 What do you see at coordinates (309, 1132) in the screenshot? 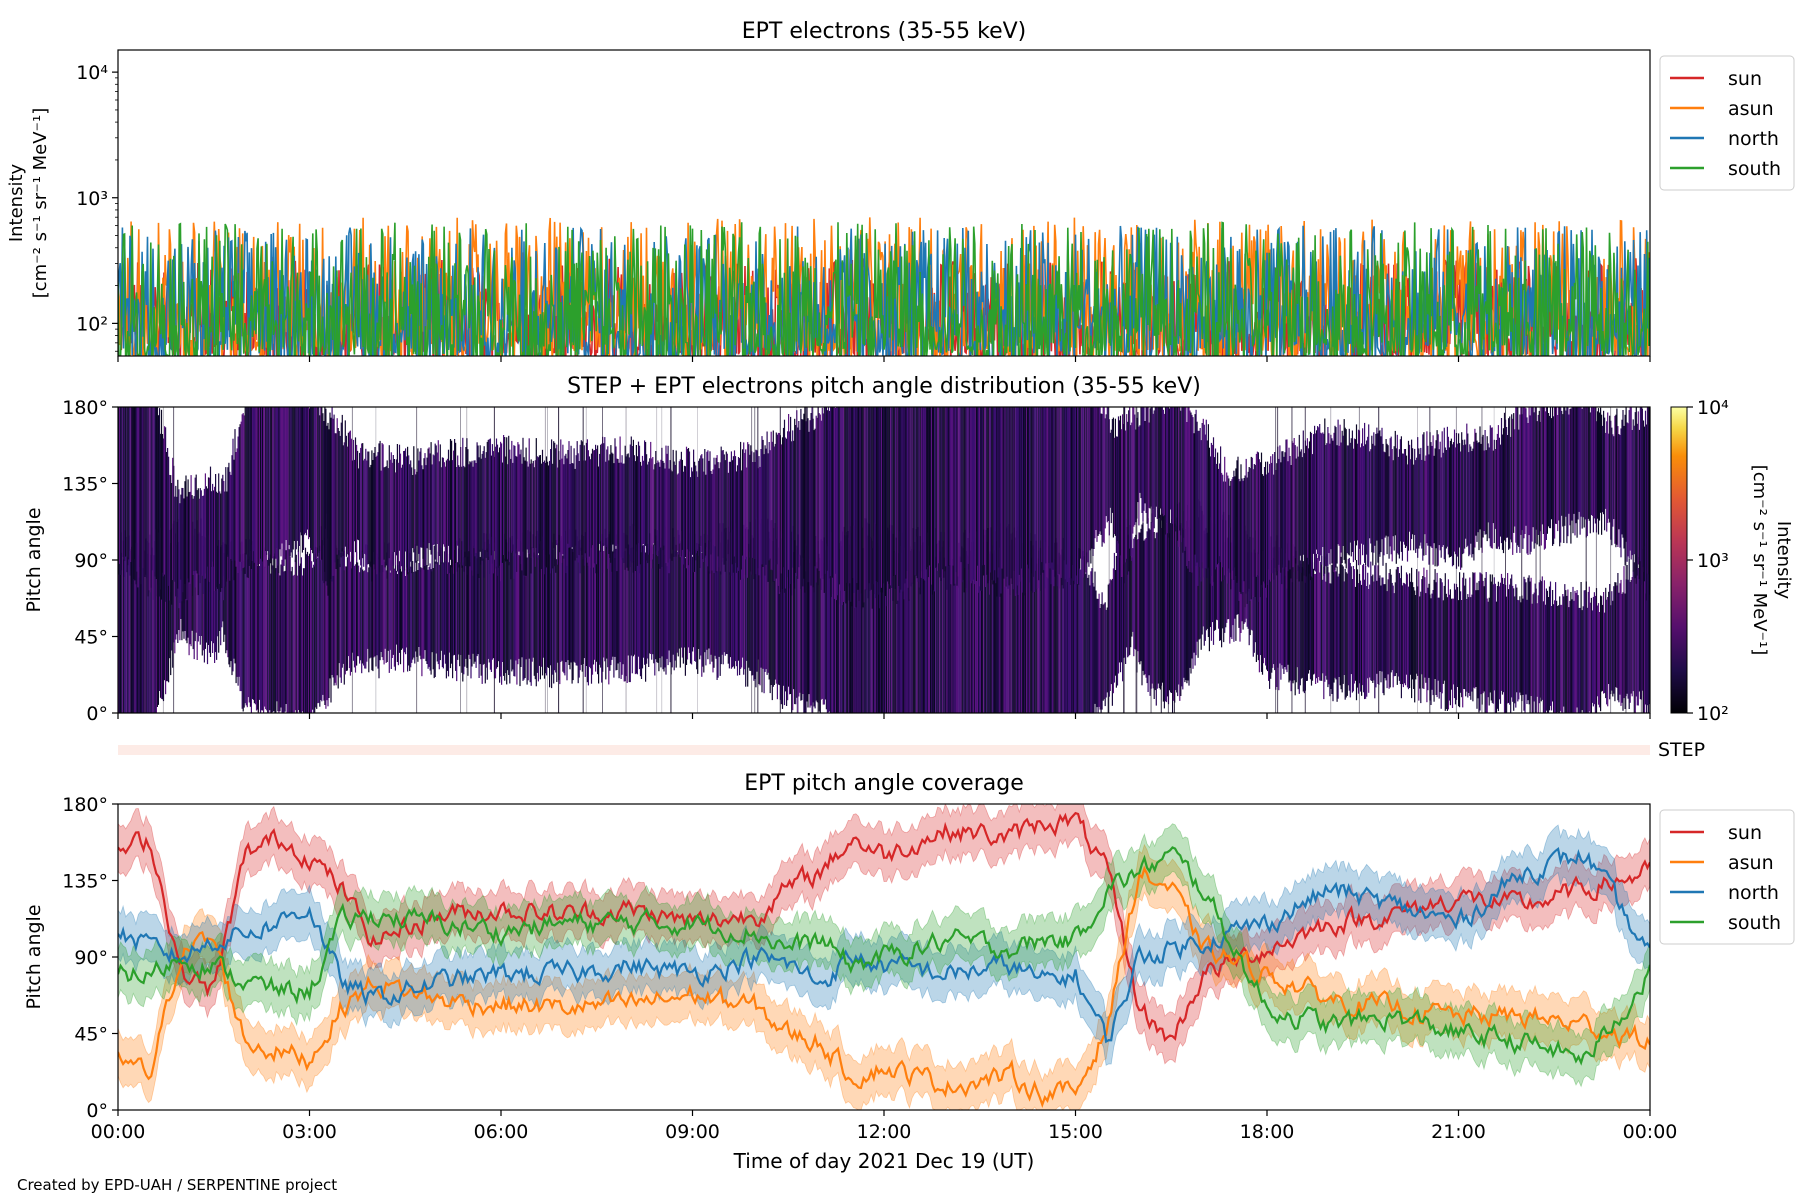
I see `x-tick-label: 03:00` at bounding box center [309, 1132].